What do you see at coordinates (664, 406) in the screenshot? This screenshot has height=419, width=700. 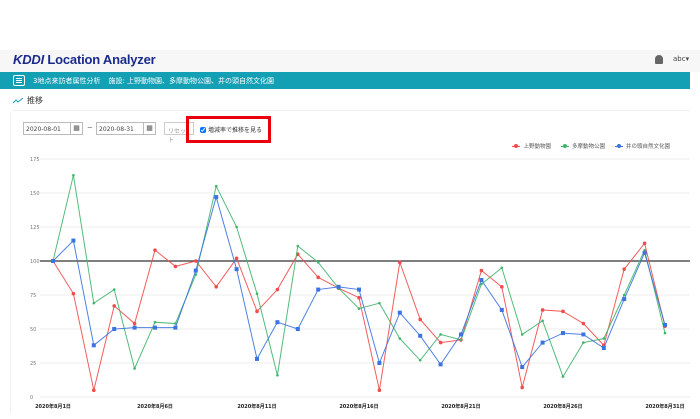 I see `x-tick-label: 2020年8月31日` at bounding box center [664, 406].